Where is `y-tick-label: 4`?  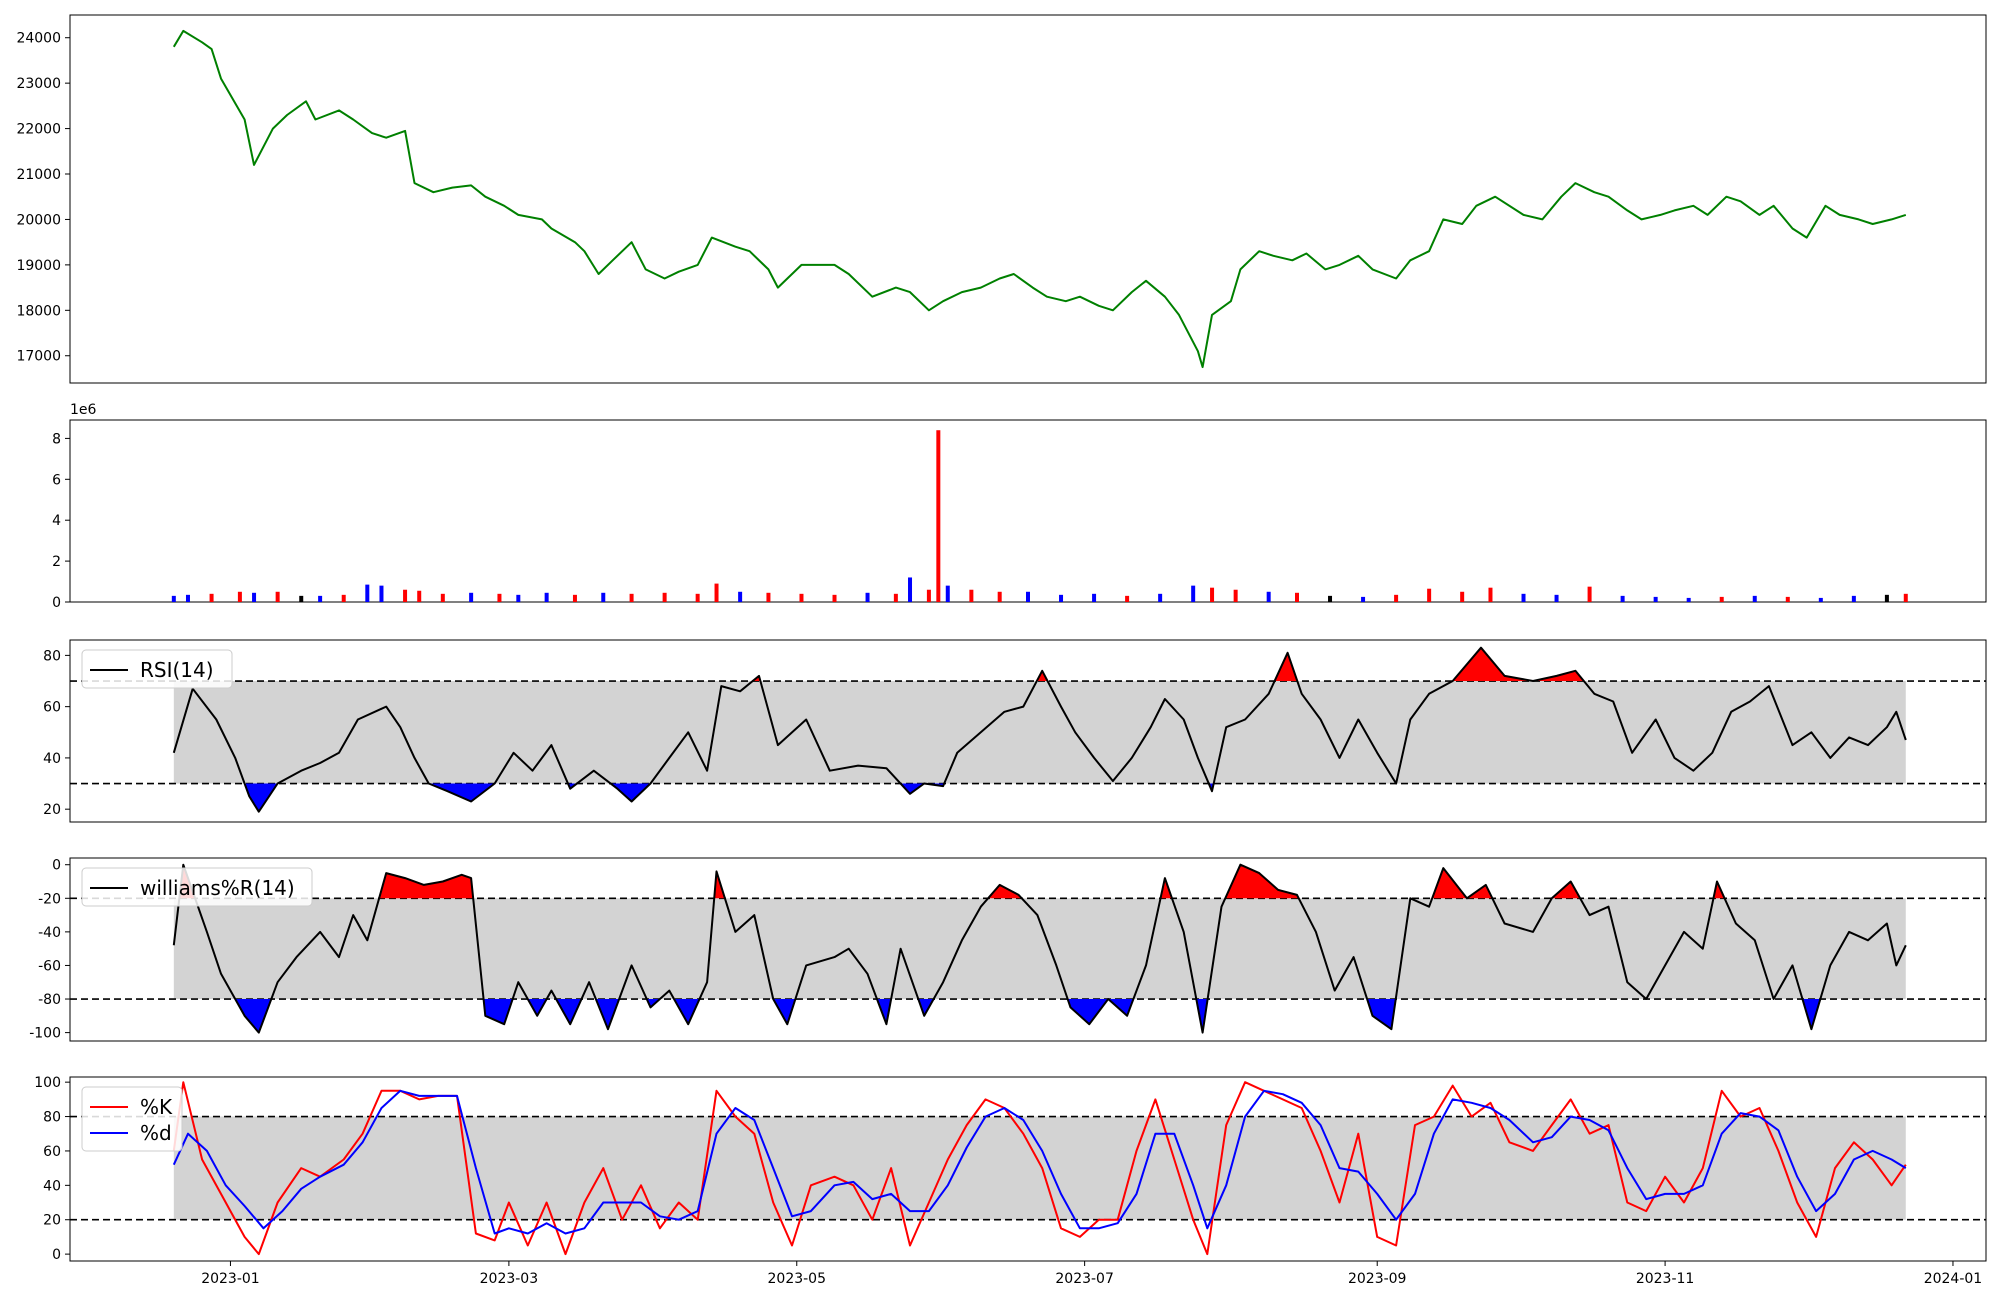
y-tick-label: 4 is located at coordinates (56, 521).